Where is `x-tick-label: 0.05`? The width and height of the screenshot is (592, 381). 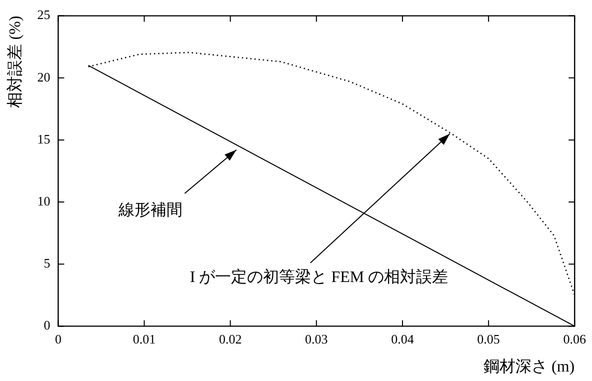 x-tick-label: 0.05 is located at coordinates (488, 338).